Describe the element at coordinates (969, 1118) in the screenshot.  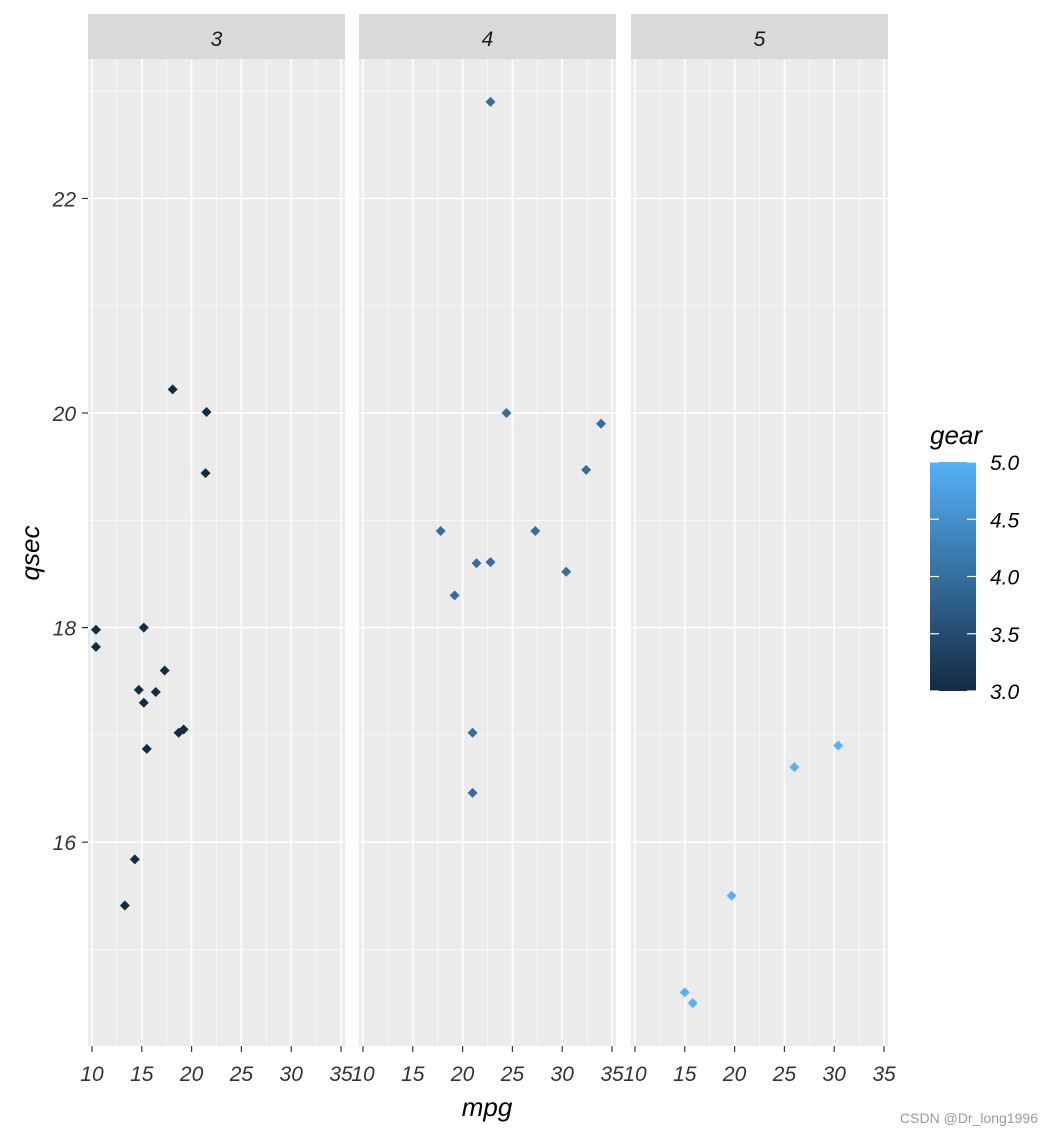
I see `watermark: CSDN @Dr_long1996` at that location.